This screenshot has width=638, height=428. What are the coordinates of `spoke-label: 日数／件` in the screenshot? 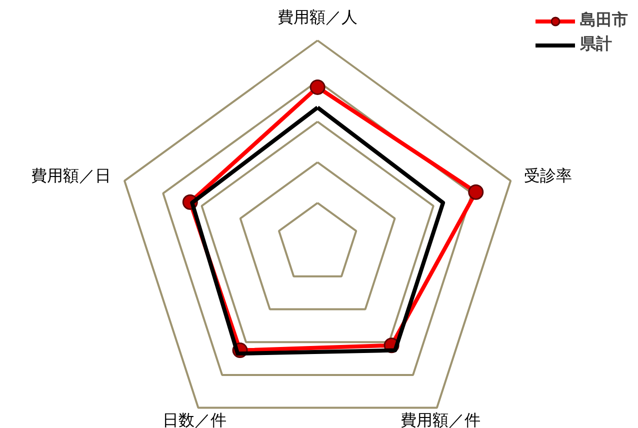 It's located at (194, 420).